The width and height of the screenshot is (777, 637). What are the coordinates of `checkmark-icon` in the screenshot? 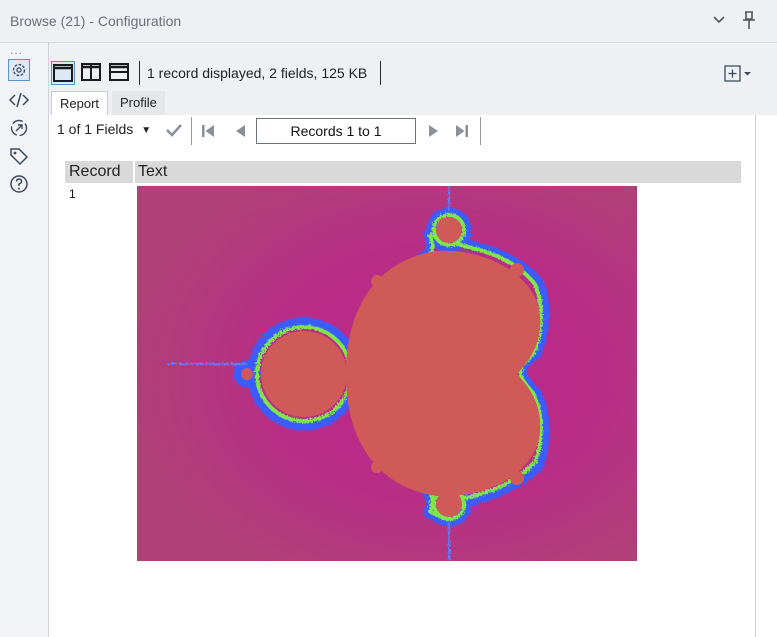 It's located at (174, 130).